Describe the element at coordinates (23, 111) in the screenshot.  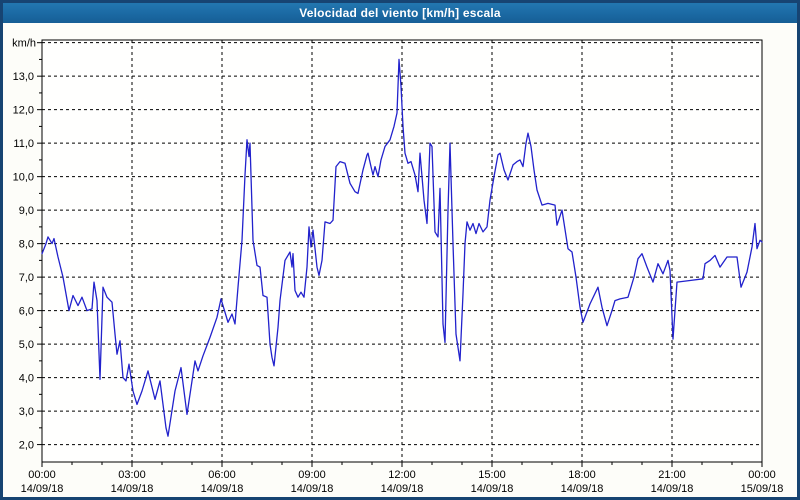
I see `y-axis-label: 12,0` at that location.